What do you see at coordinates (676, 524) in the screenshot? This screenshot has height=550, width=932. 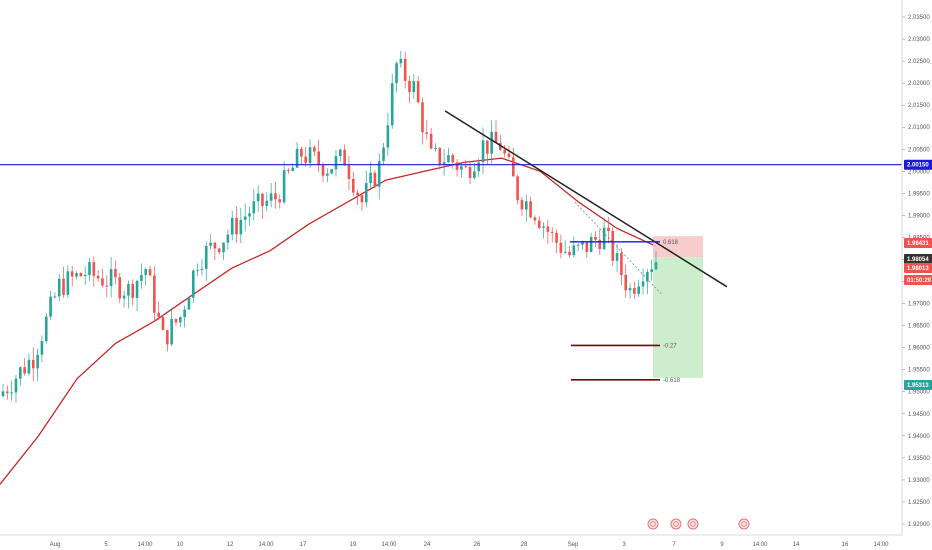 I see `event-icon` at bounding box center [676, 524].